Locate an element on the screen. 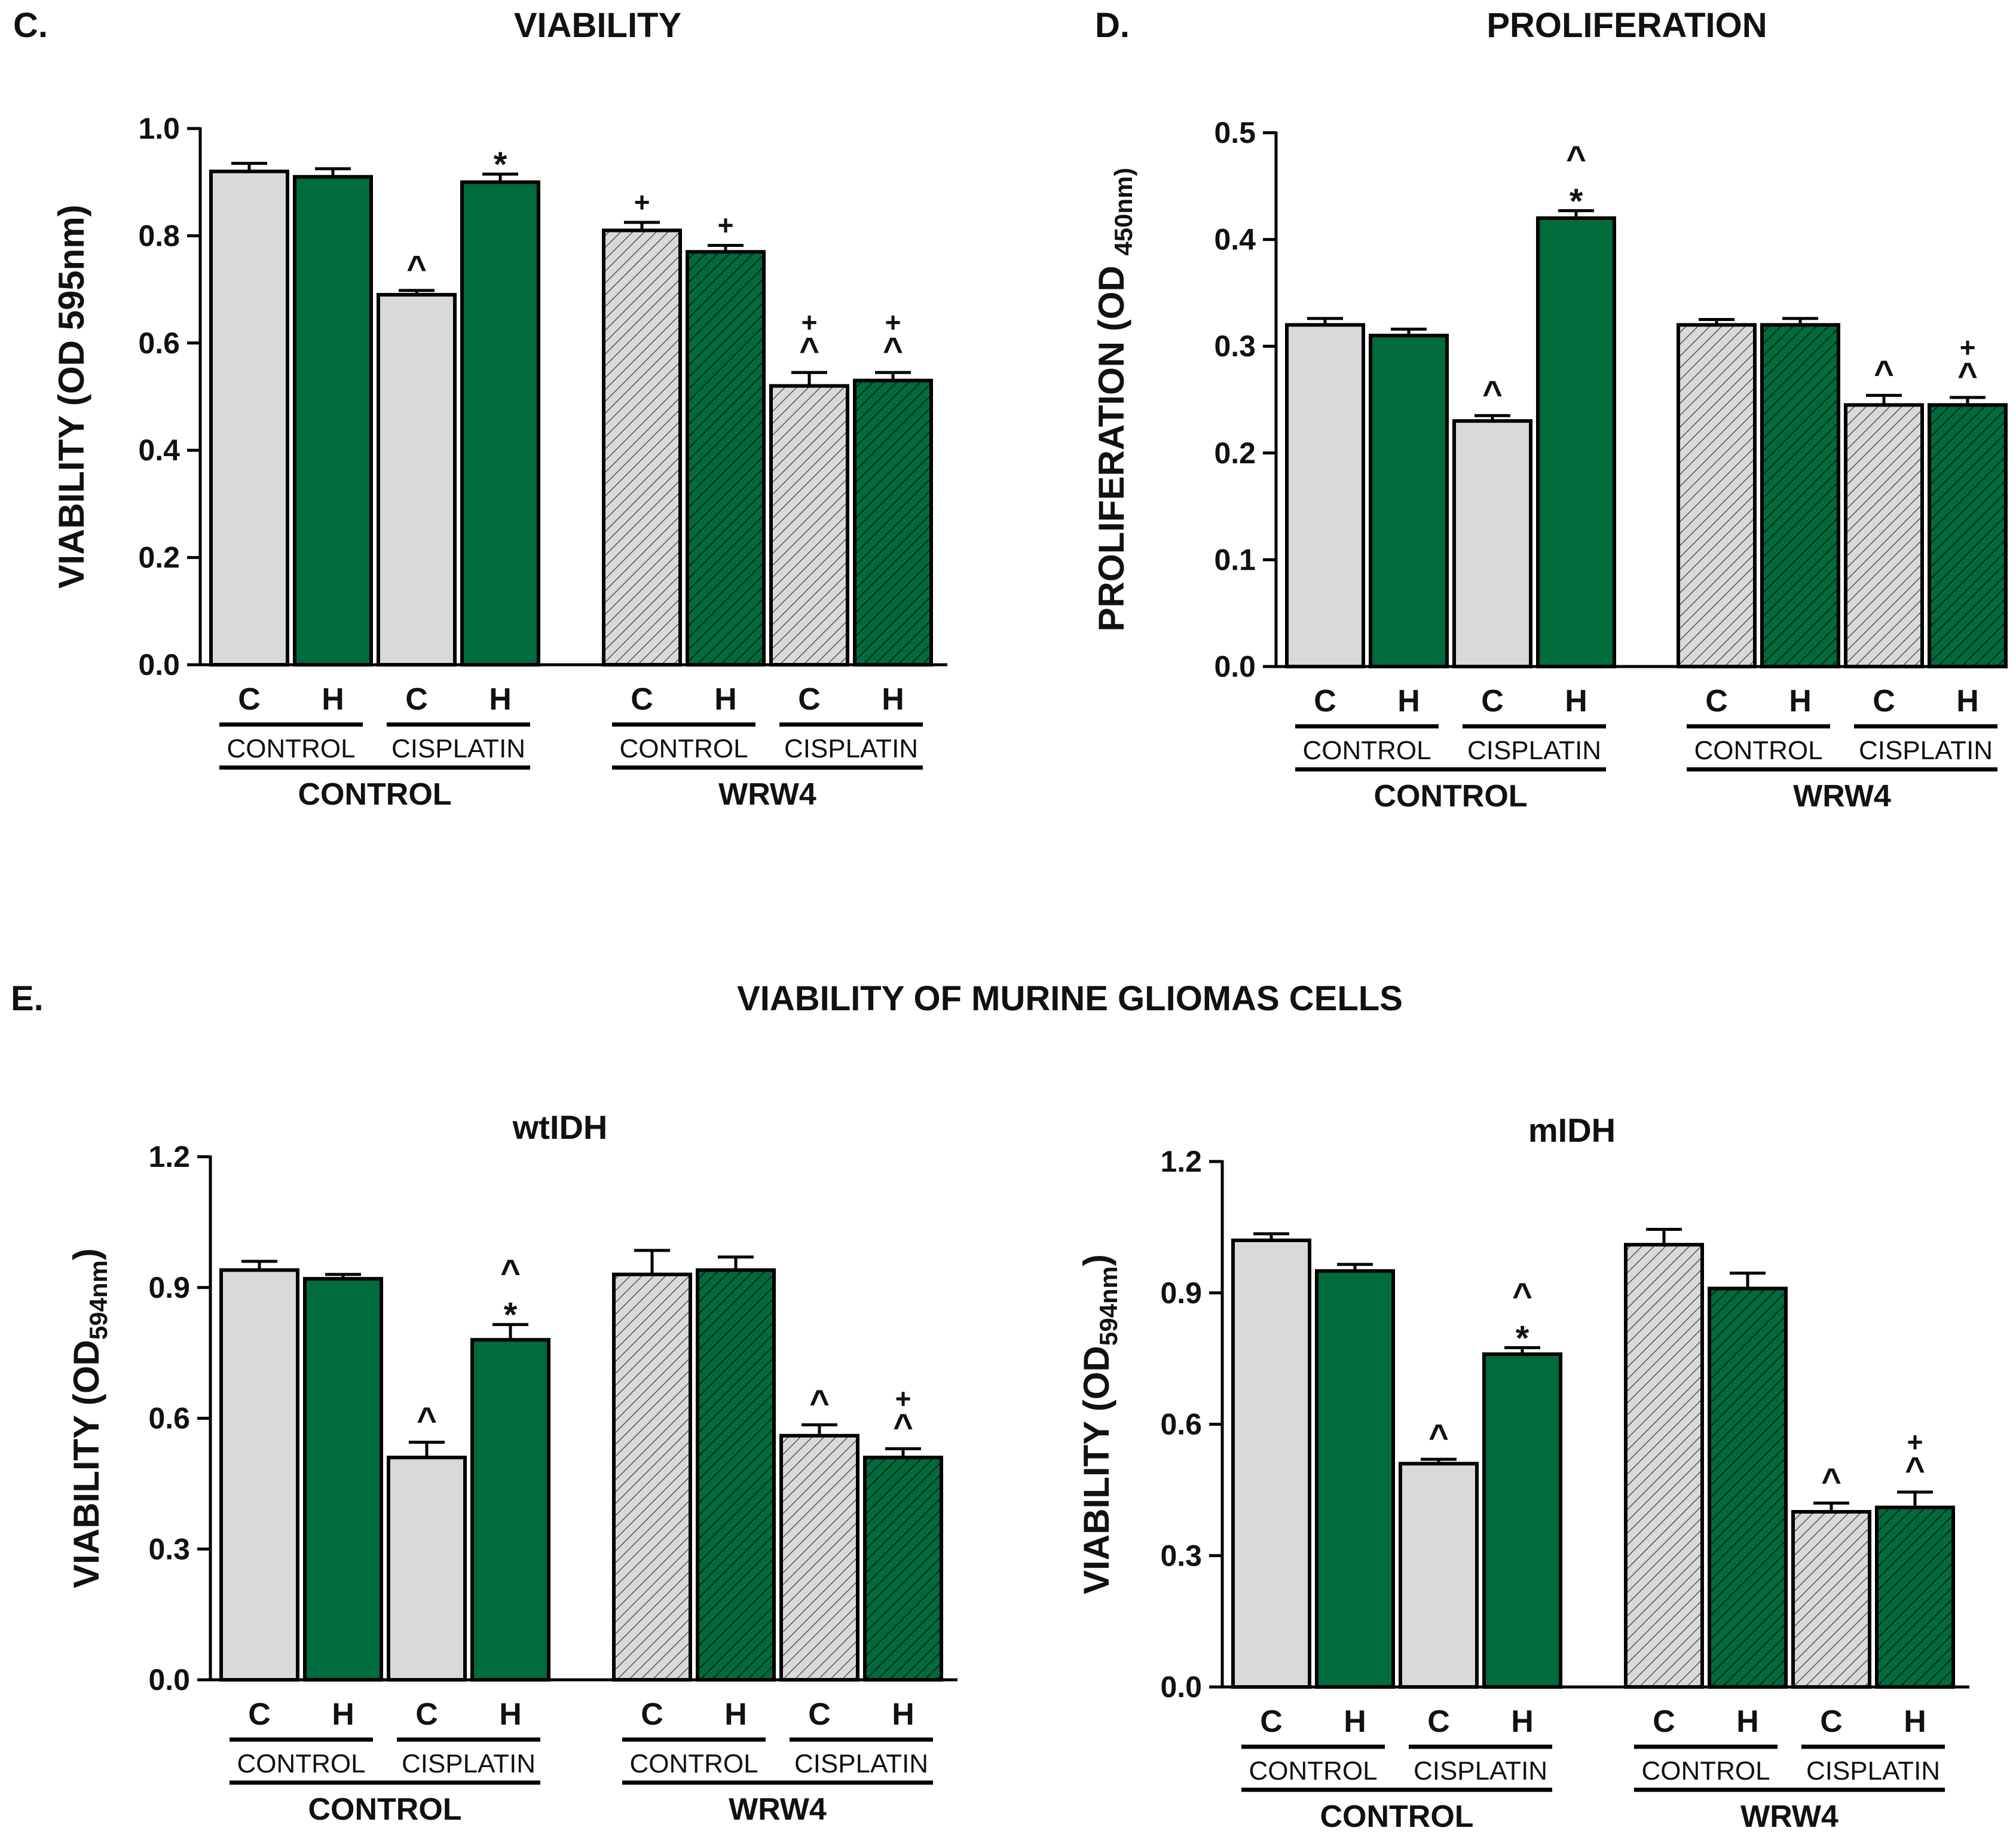 The image size is (2016, 1840). y-axis-label-main: VIABILITY (OD 595nm) is located at coordinates (71, 396).